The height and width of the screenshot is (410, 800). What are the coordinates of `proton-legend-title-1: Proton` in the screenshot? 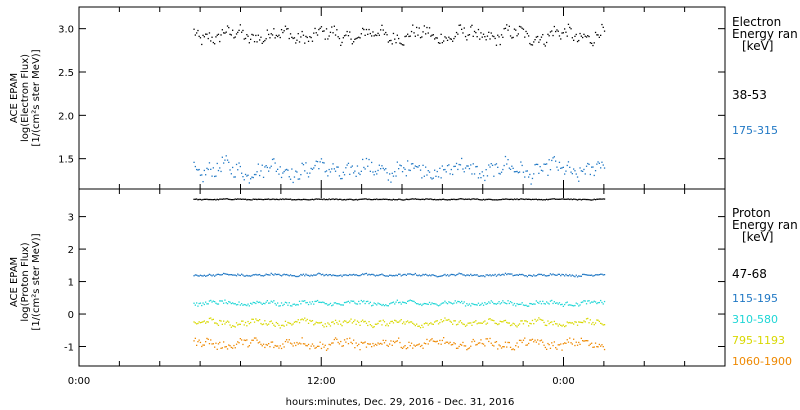 It's located at (751, 213).